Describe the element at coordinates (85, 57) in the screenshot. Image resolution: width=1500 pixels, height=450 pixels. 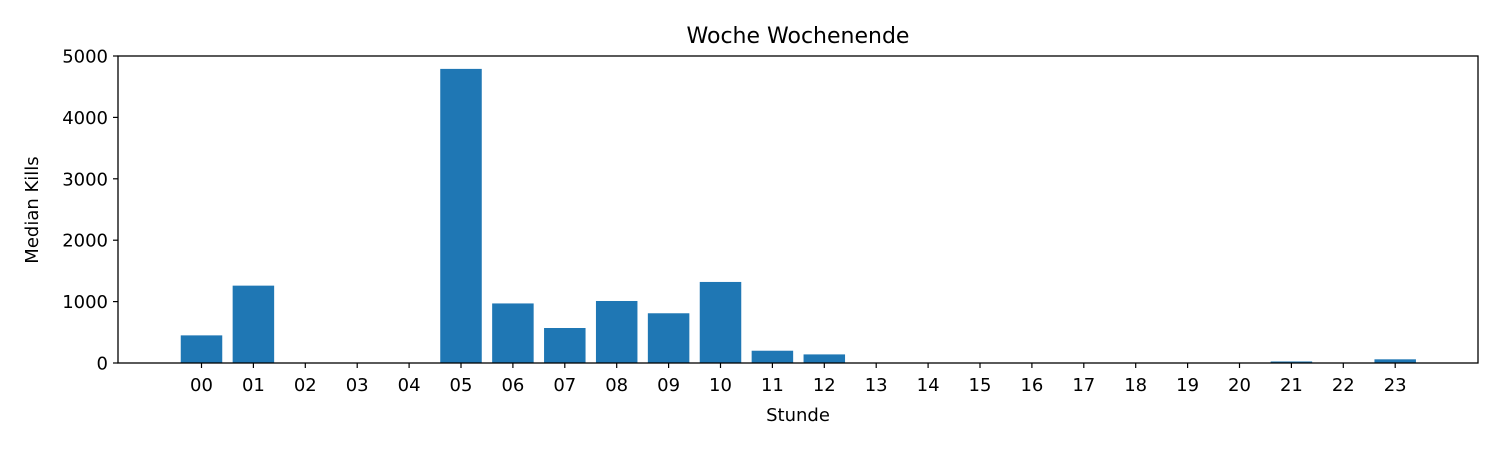
I see `y-tick-label: 5000` at that location.